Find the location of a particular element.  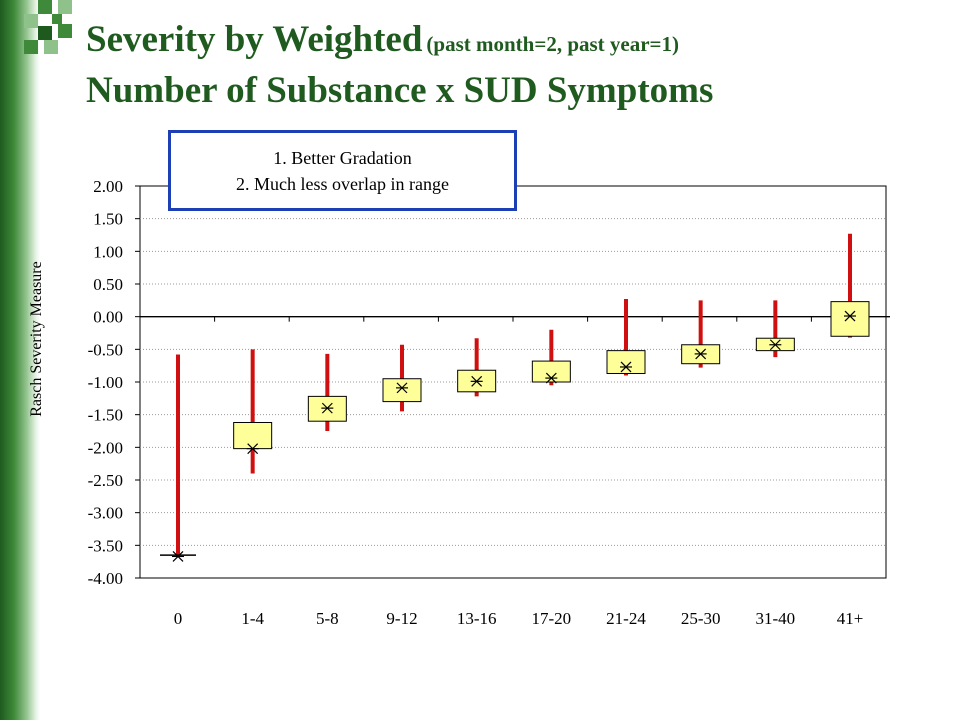

title-line1-main: Severity by Weighted is located at coordinates (254, 39).